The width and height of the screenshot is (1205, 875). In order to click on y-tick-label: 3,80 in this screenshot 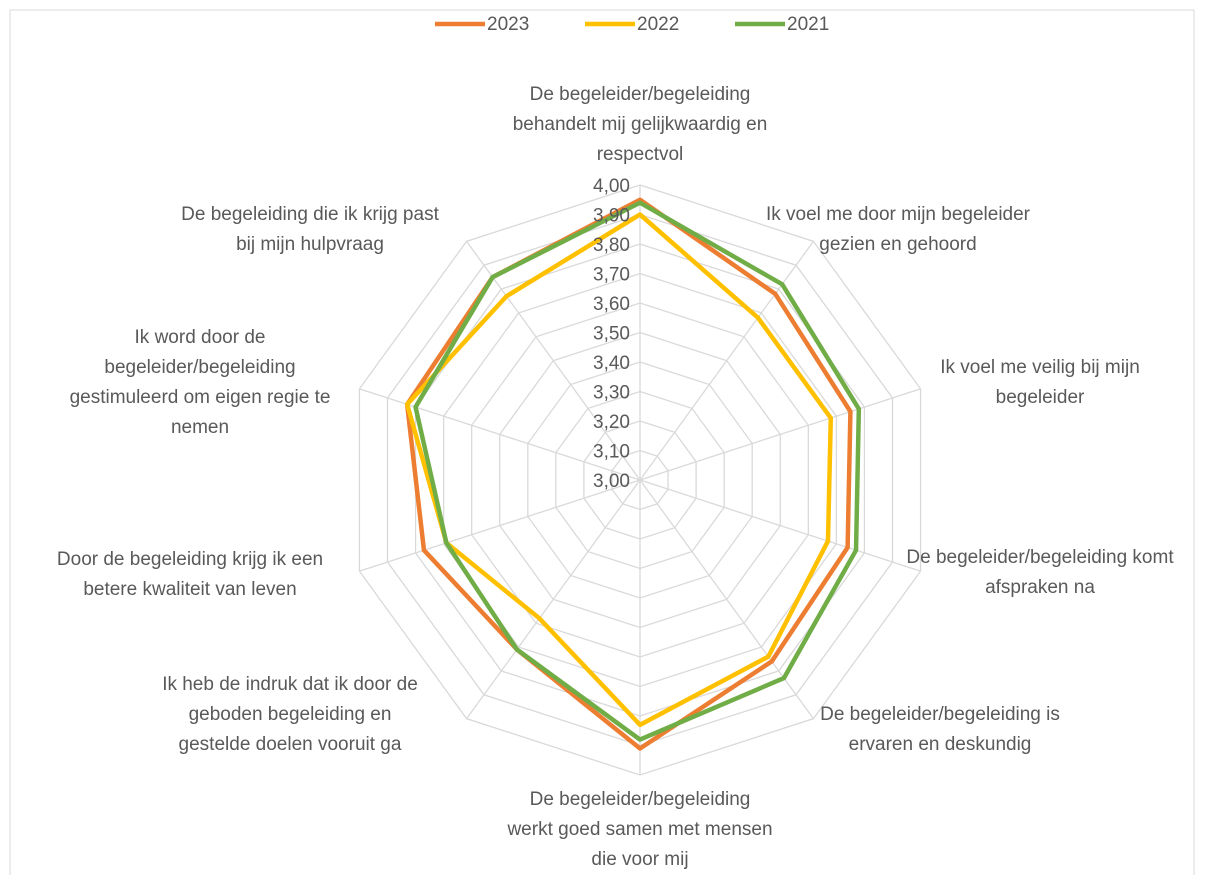, I will do `click(611, 245)`.